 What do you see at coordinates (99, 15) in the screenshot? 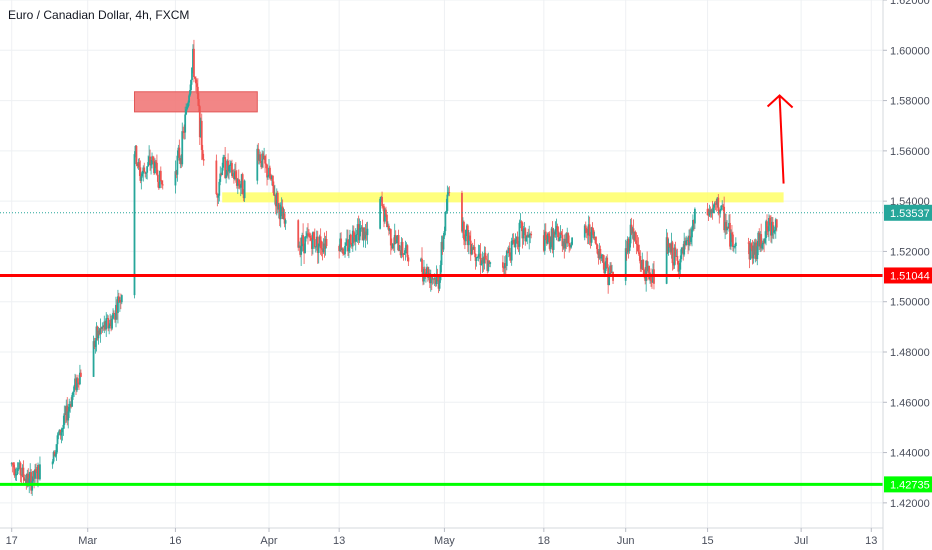
I see `chart-title: Euro / Canadian Dollar, 4h, FXCM` at bounding box center [99, 15].